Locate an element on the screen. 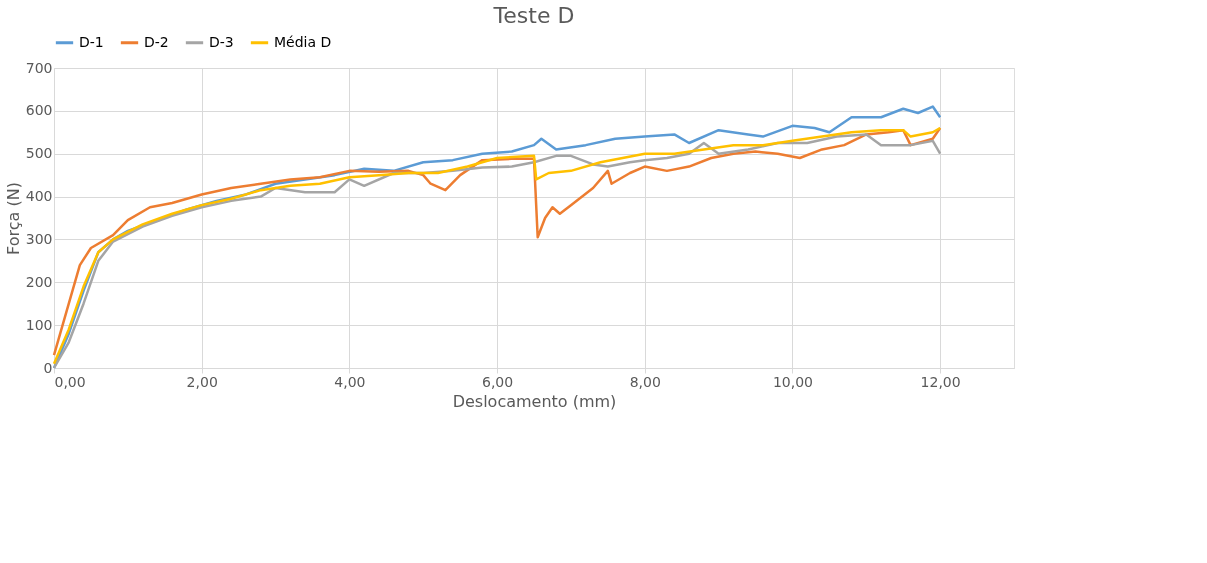  y-tick-label: 700 is located at coordinates (39, 67).